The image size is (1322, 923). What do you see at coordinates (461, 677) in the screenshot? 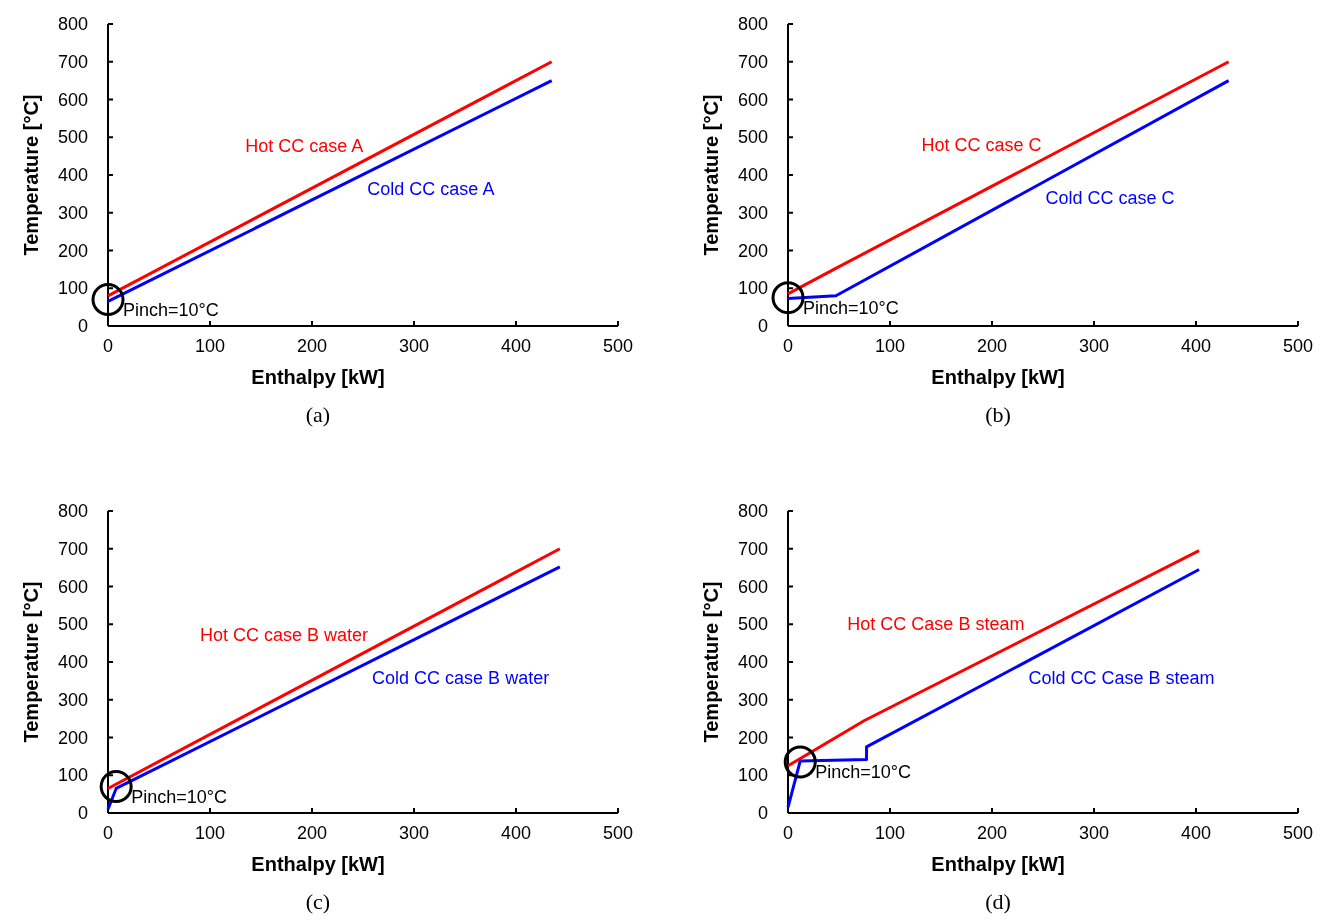
I see `series-label: Cold CC case B water` at bounding box center [461, 677].